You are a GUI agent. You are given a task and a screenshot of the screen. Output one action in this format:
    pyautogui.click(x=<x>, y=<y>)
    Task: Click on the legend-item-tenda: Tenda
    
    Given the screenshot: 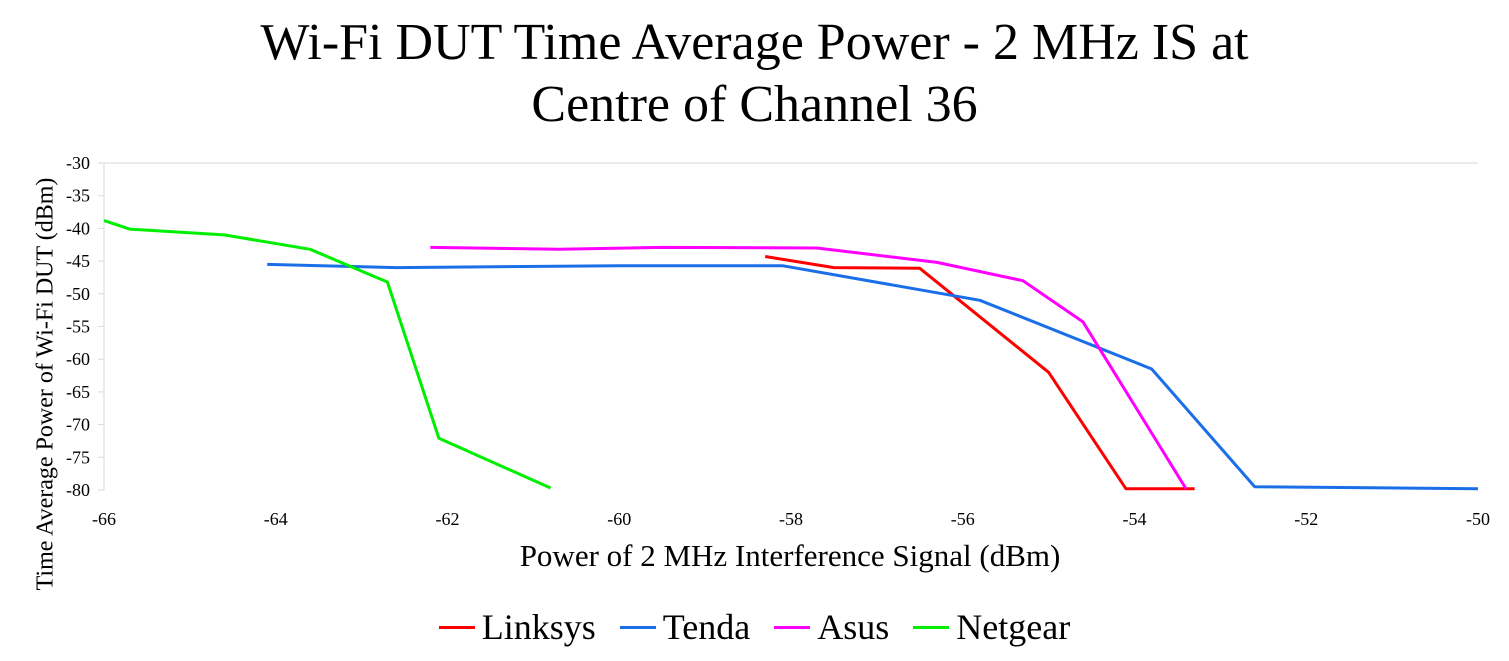 What is the action you would take?
    pyautogui.click(x=685, y=627)
    